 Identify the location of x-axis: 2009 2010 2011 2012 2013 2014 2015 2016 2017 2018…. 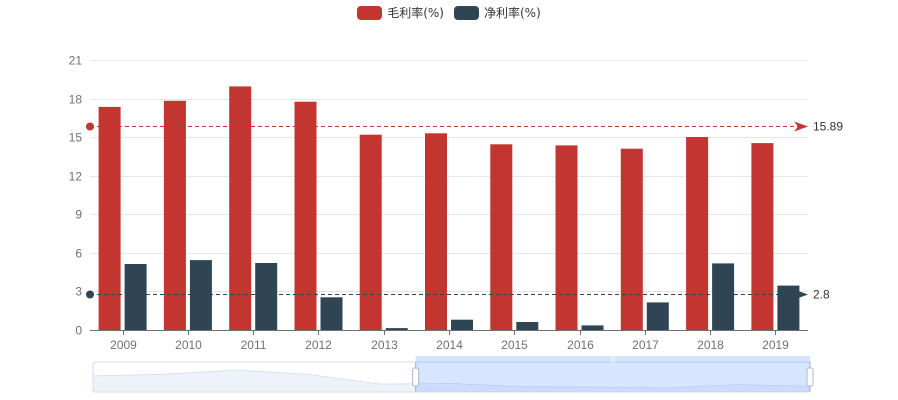
(449, 341).